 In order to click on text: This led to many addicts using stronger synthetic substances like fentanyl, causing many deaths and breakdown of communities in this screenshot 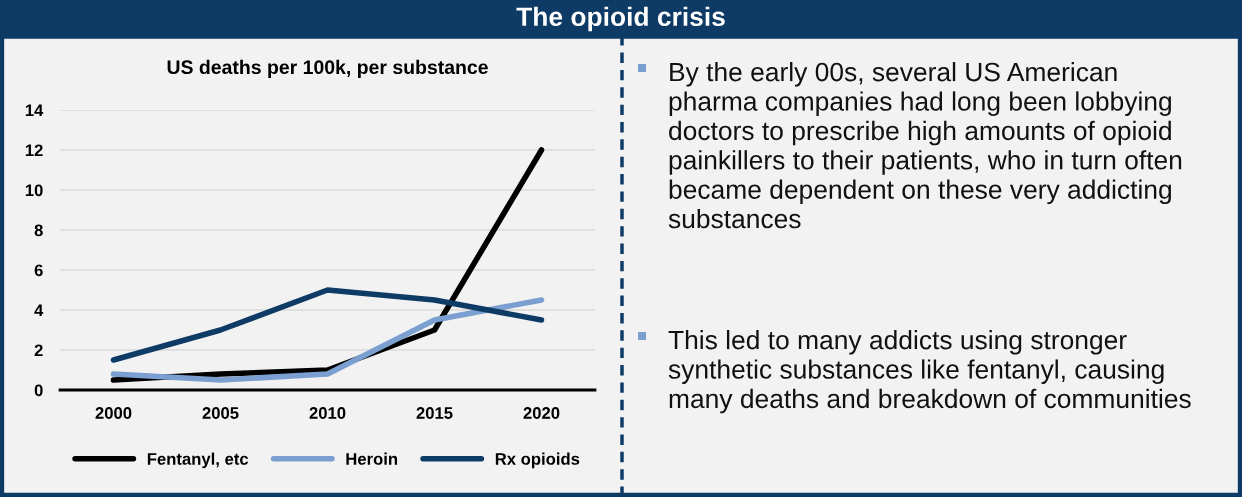, I will do `click(929, 372)`.